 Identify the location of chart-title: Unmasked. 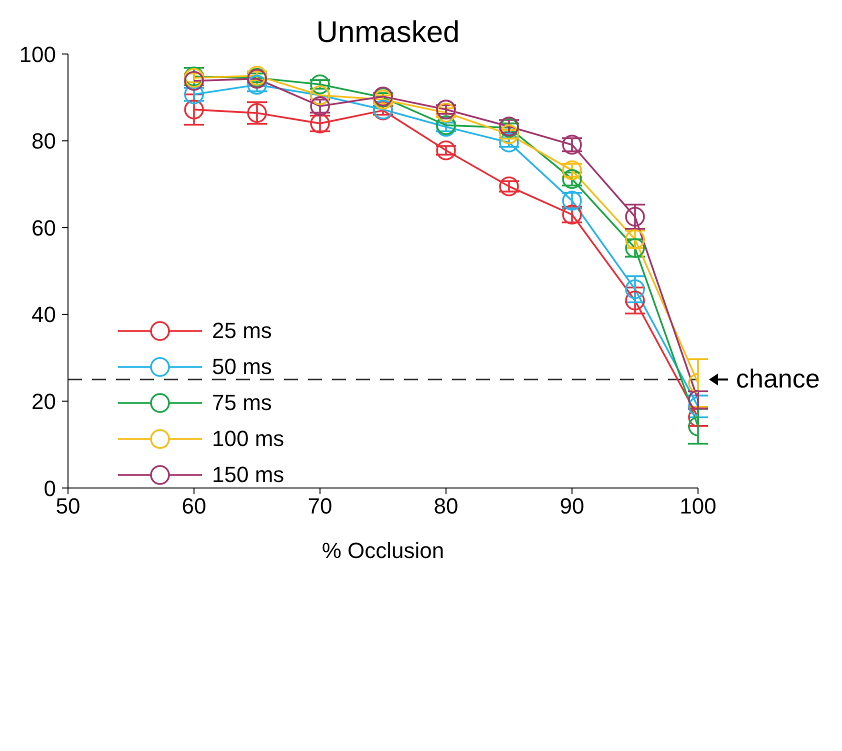
(388, 32).